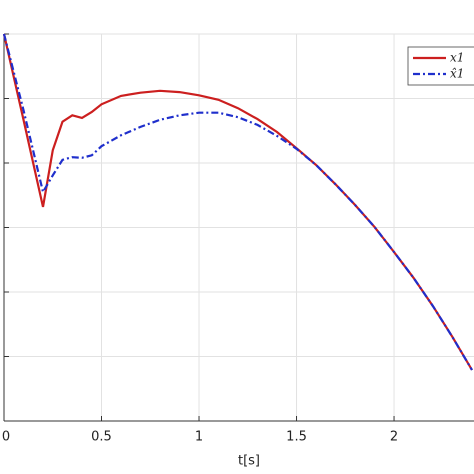 The height and width of the screenshot is (474, 474). Describe the element at coordinates (296, 437) in the screenshot. I see `x-tick-label: 1.5` at that location.